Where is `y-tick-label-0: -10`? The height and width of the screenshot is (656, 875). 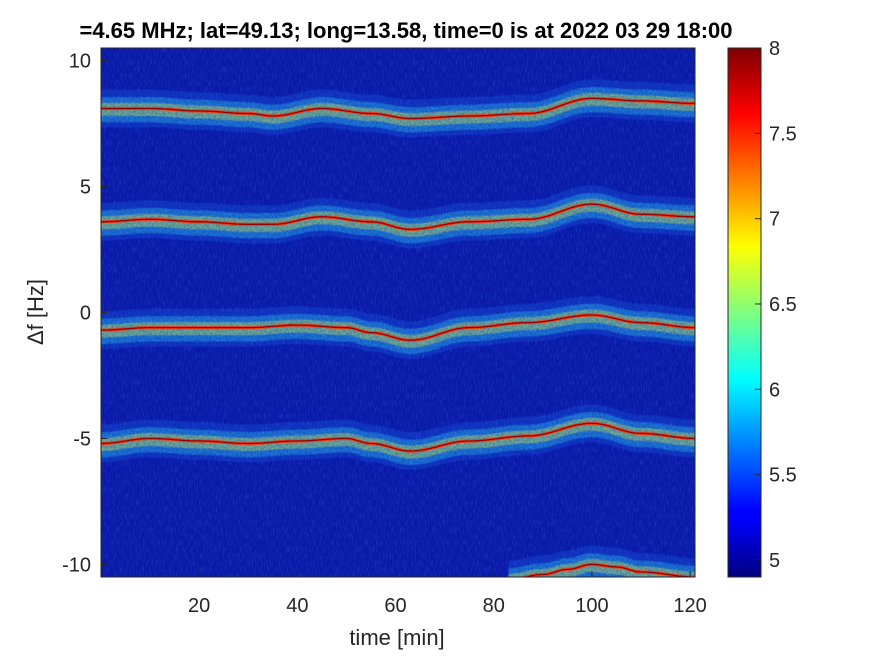
y-tick-label-0: -10 is located at coordinates (76, 565).